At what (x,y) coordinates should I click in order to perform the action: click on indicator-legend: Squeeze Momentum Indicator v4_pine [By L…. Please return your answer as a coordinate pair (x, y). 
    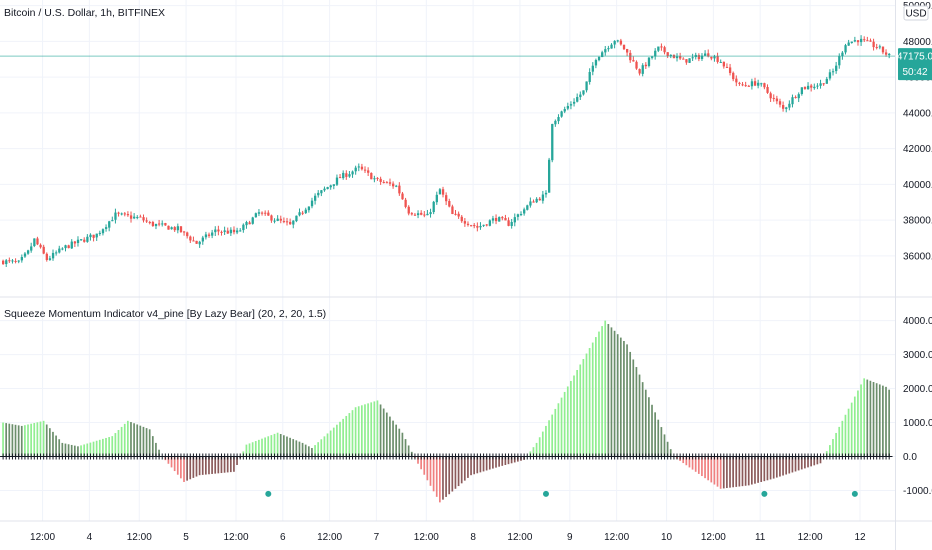
    Looking at the image, I should click on (165, 314).